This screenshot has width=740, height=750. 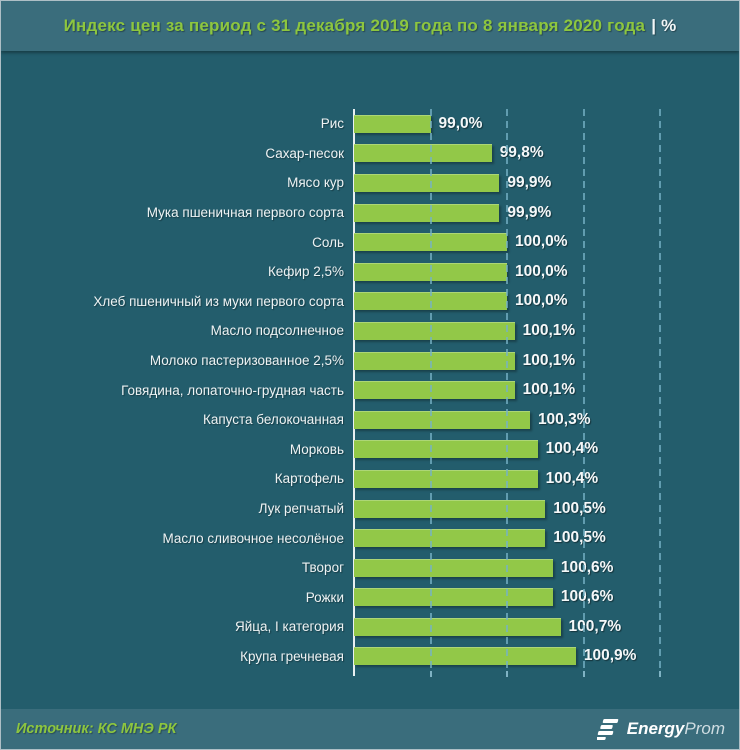 I want to click on source-label: Источник: КС МНЭ РК, so click(x=96, y=729).